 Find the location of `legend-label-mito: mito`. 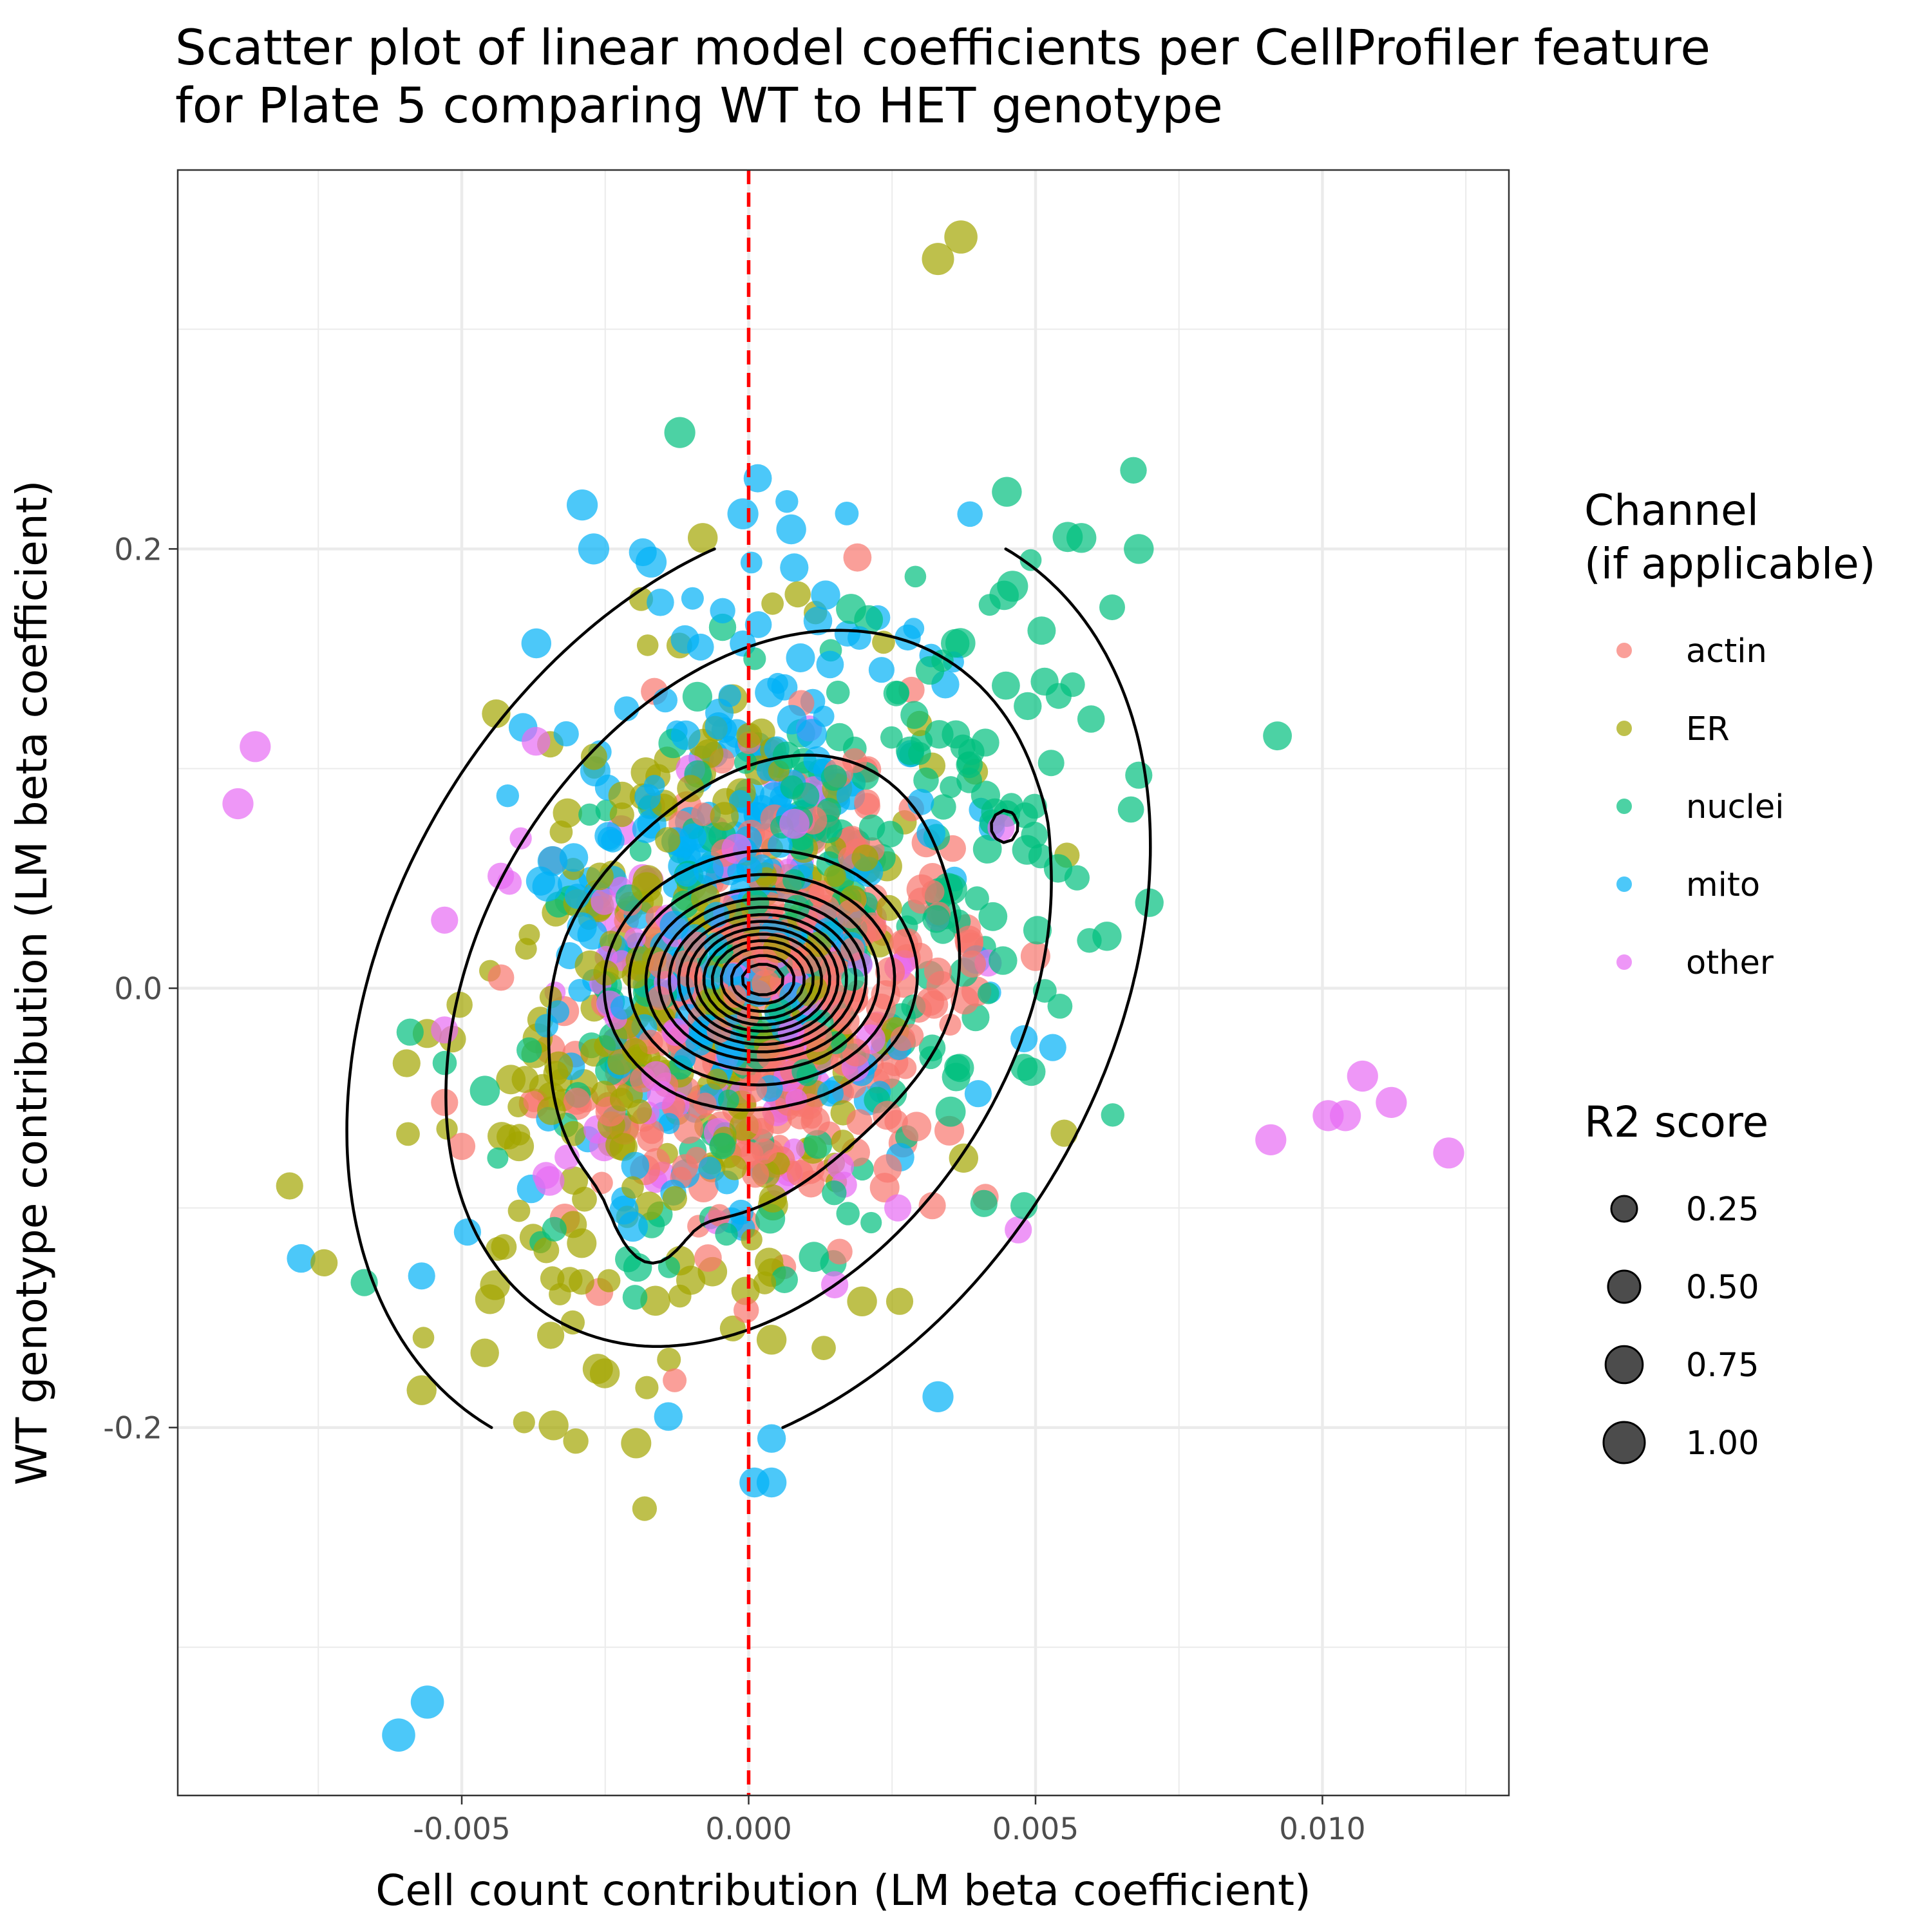

legend-label-mito: mito is located at coordinates (1723, 885).